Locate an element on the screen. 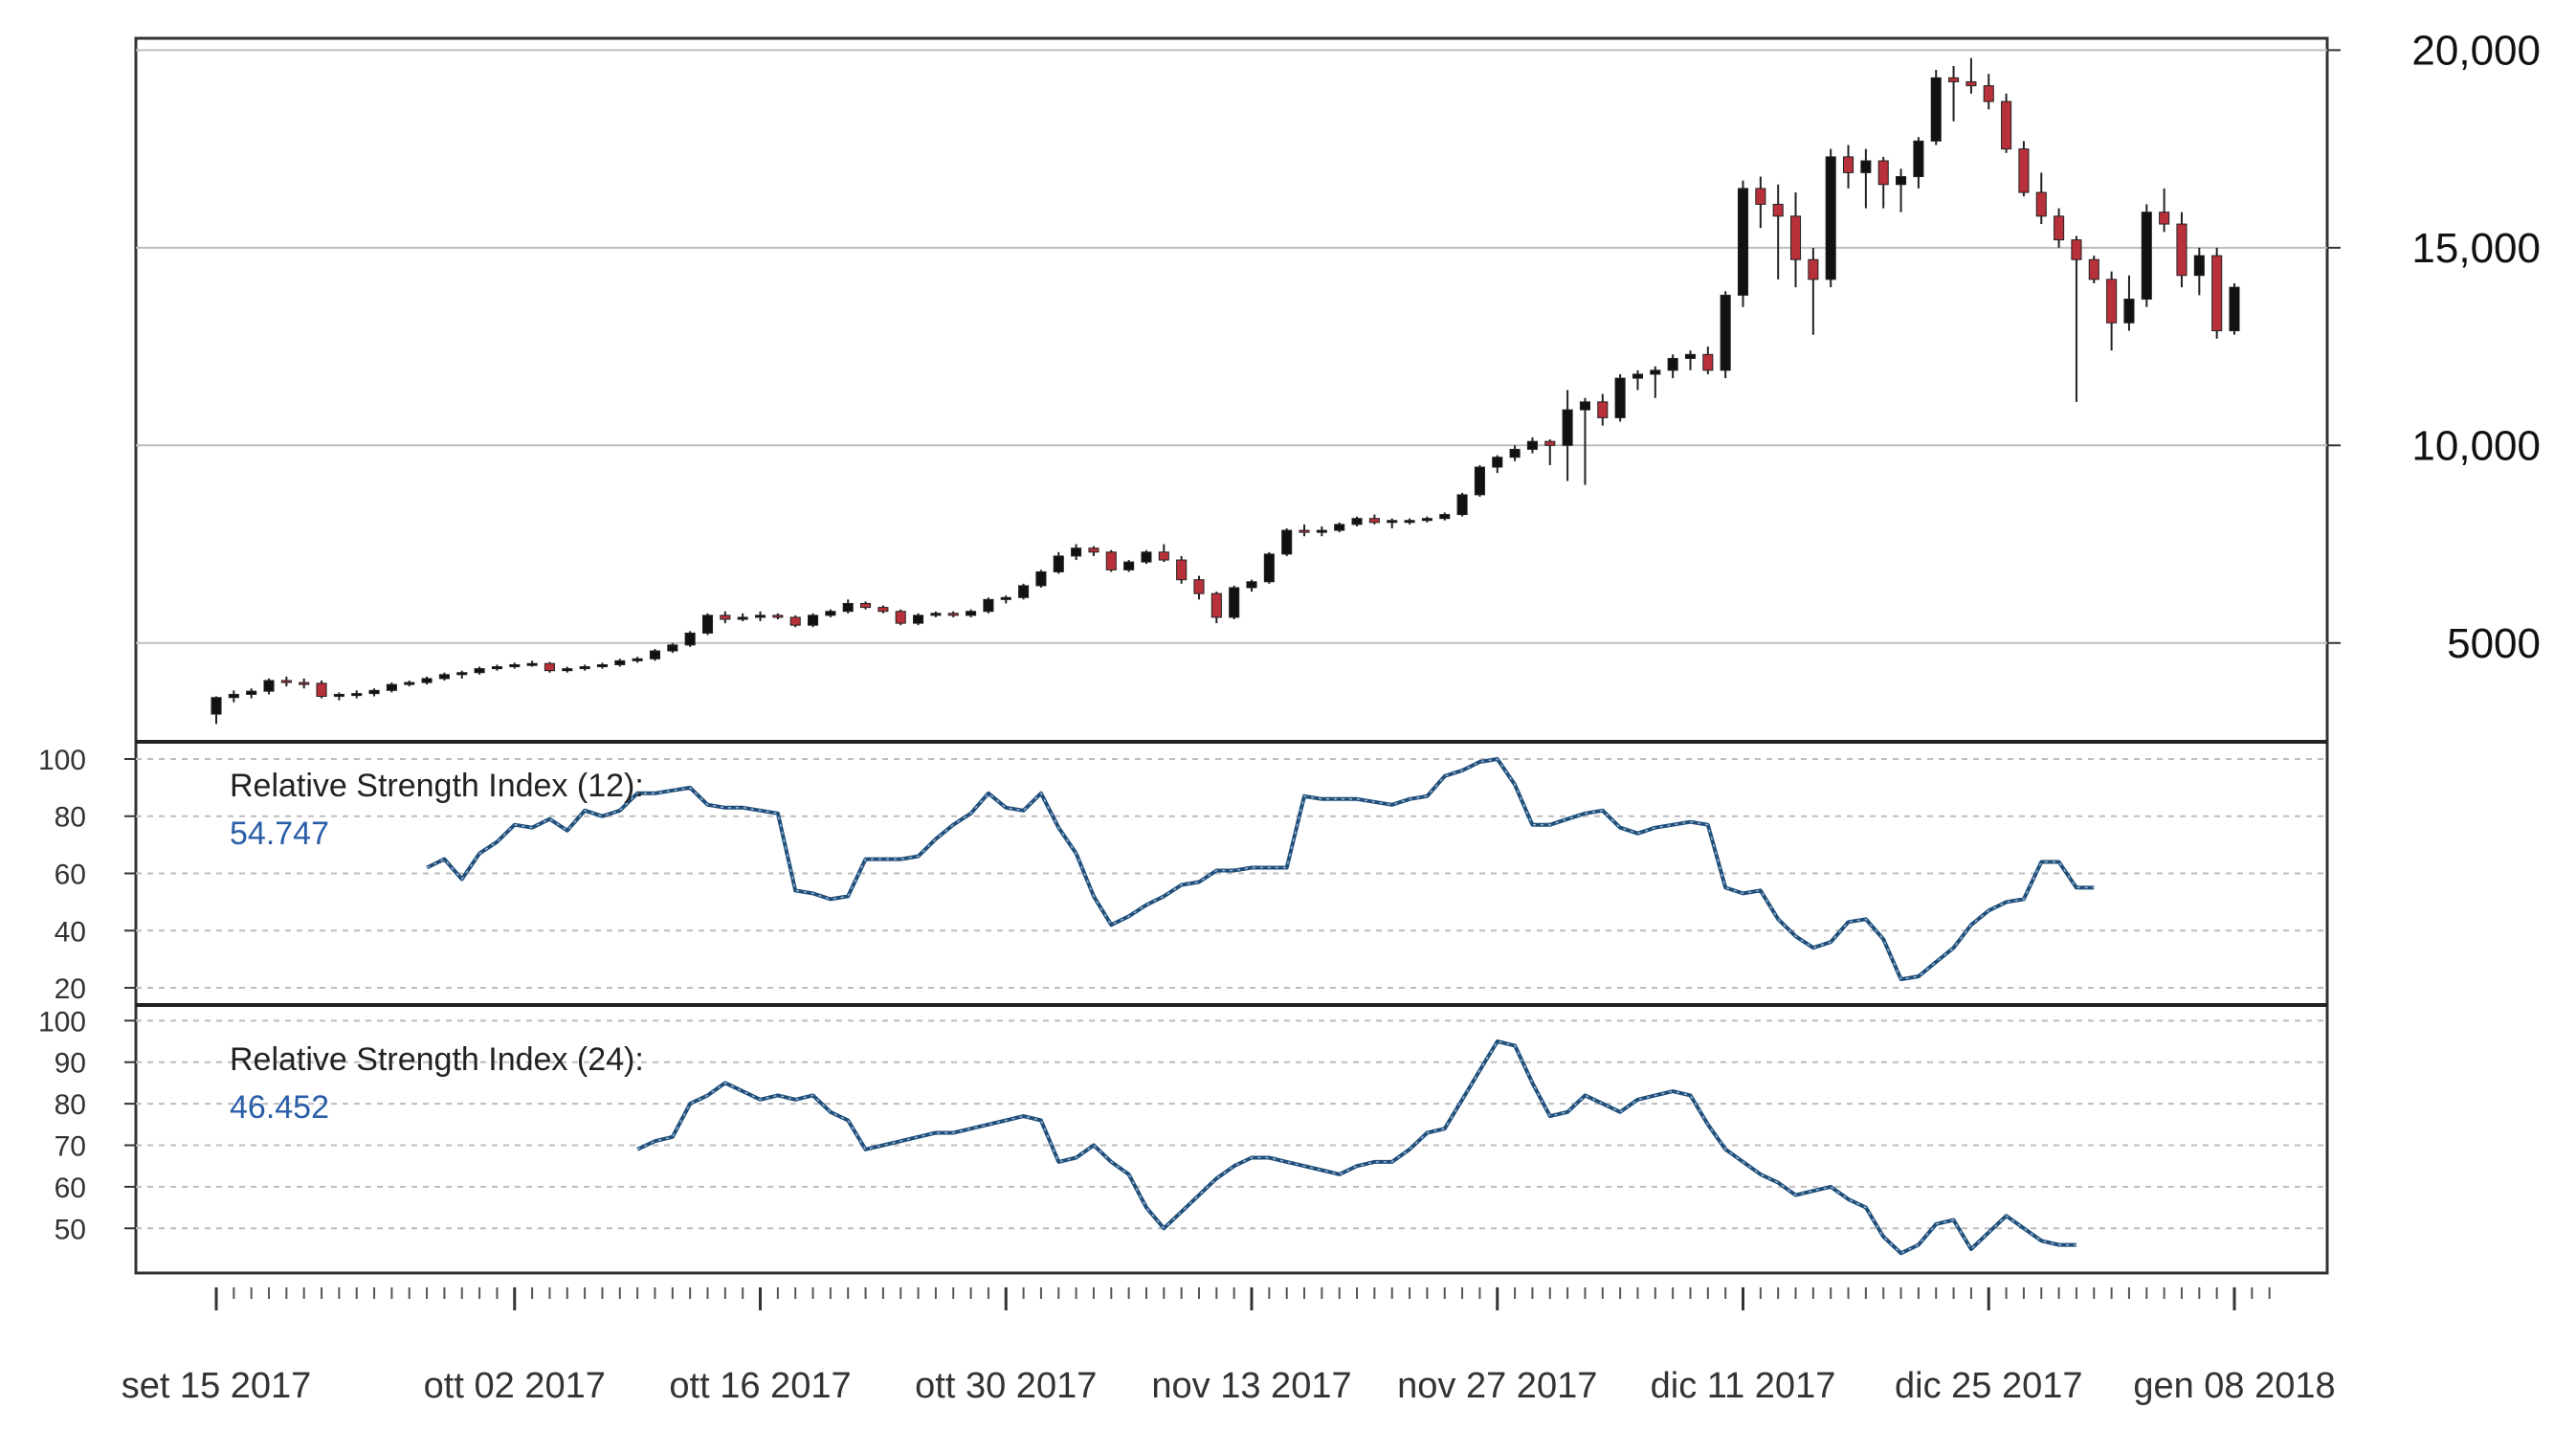 The image size is (2576, 1430). date-tick-label: ott 02 2017 is located at coordinates (515, 1386).